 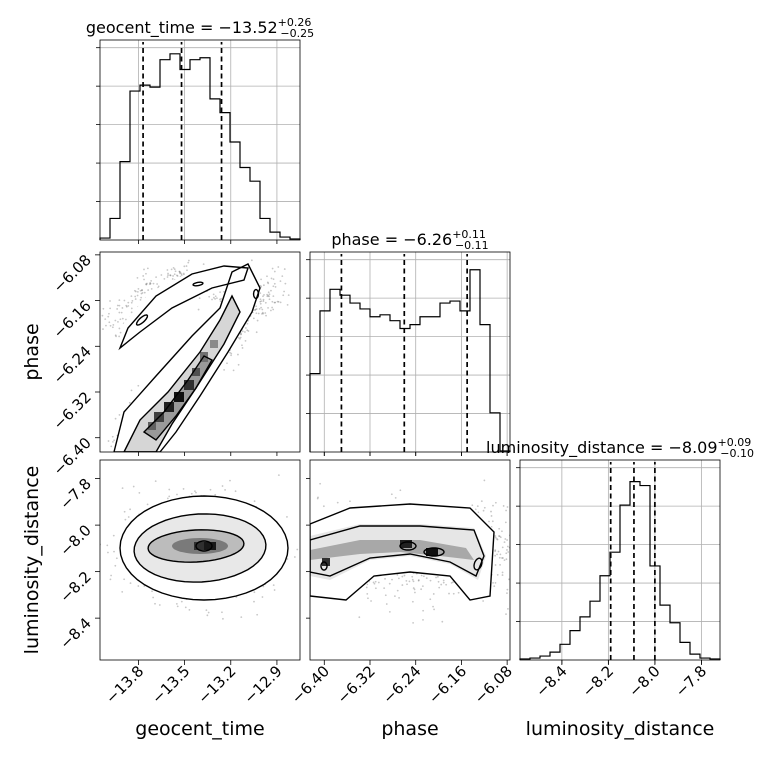 I want to click on phase-vs-geocent_time-frame, so click(x=200, y=352).